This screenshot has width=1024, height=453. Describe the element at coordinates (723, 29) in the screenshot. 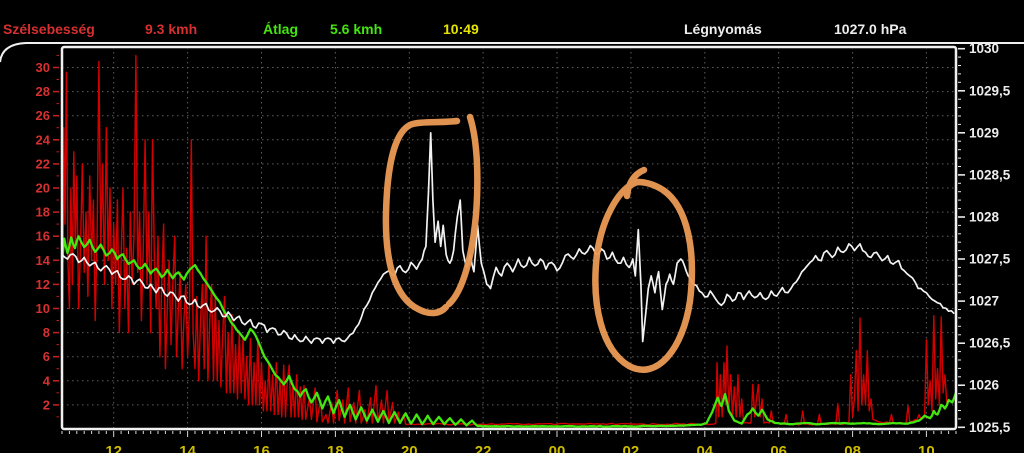

I see `pressure-label: Légnyomás` at that location.